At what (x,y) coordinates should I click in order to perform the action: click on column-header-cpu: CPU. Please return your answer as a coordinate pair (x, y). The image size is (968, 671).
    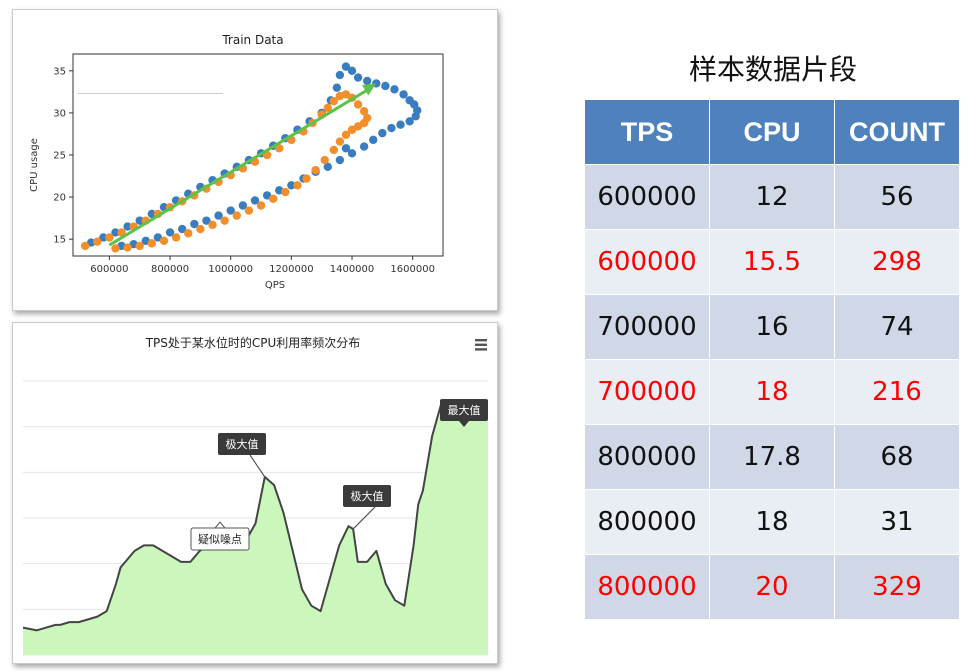
    Looking at the image, I should click on (772, 132).